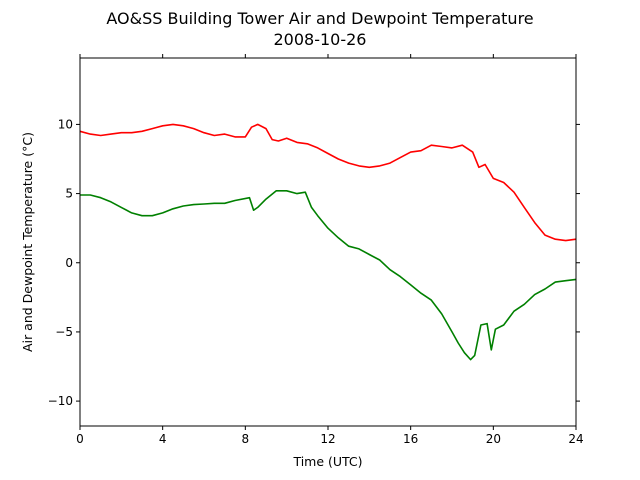  I want to click on x-axis-label: Time (UTC), so click(327, 461).